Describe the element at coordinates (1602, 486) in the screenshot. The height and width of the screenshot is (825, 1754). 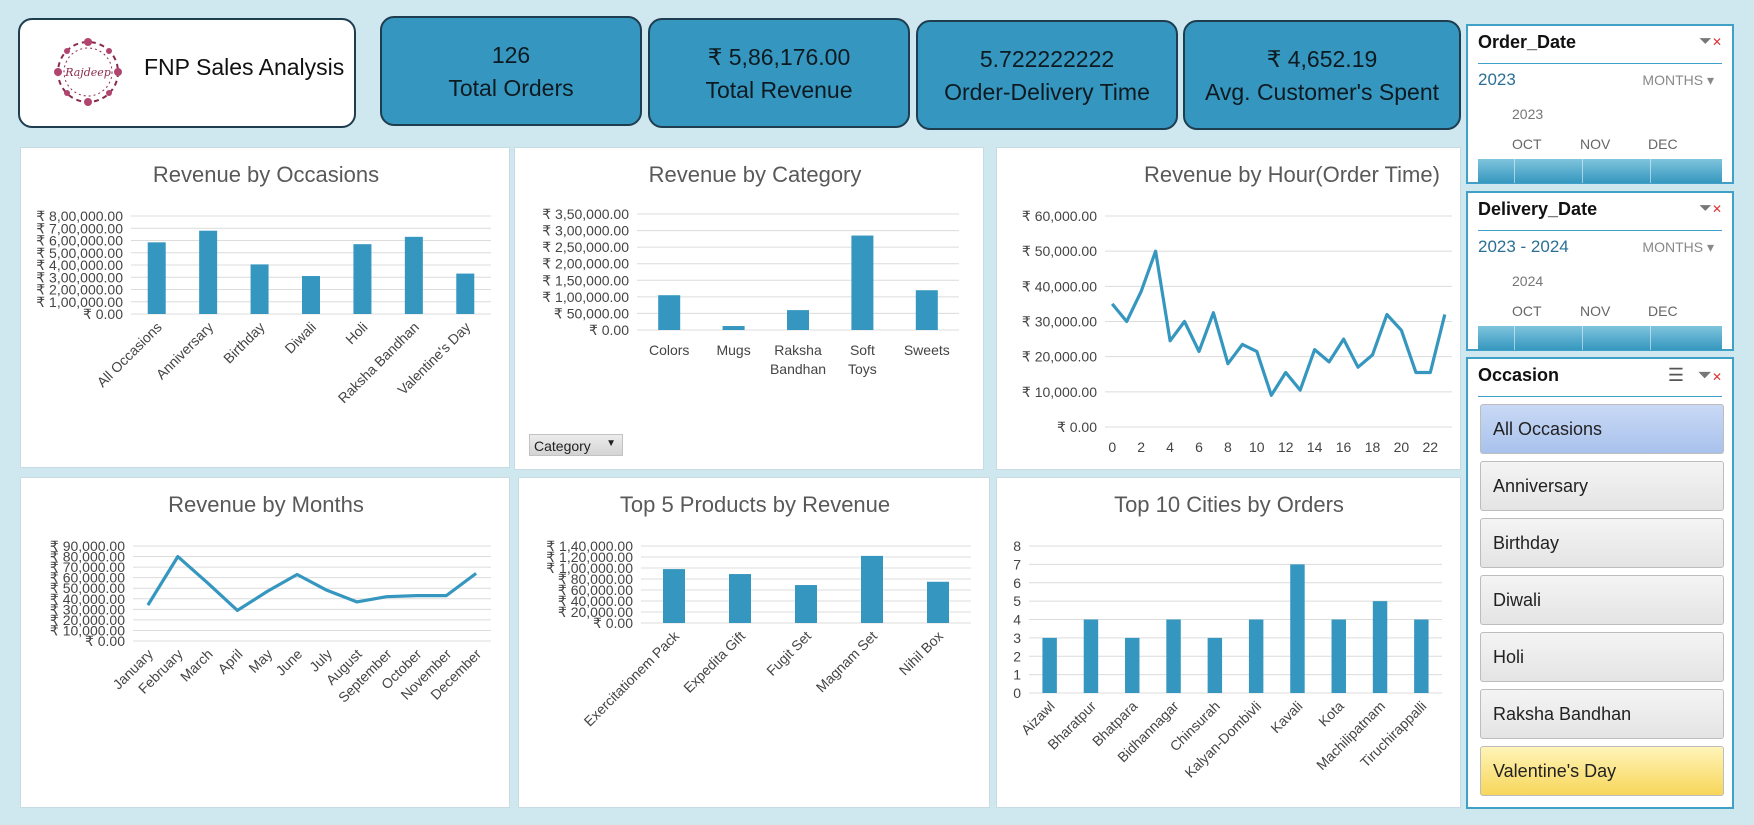
I see `occasion-item-anniversary: Anniversary` at that location.